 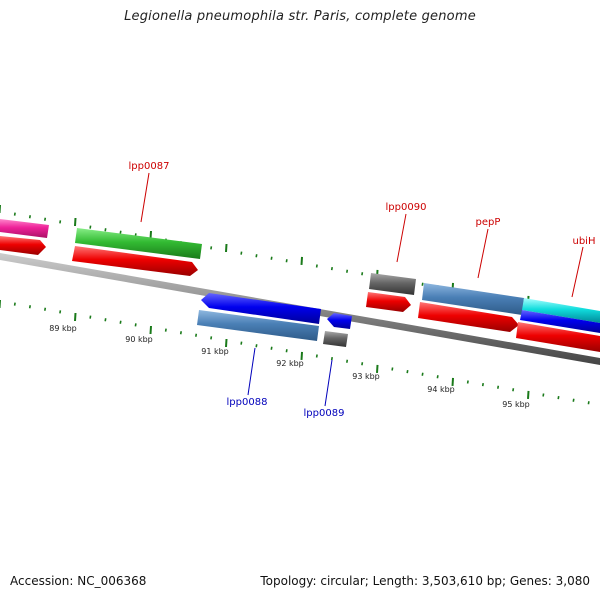 I want to click on gene-red-right-partial, so click(x=558, y=337).